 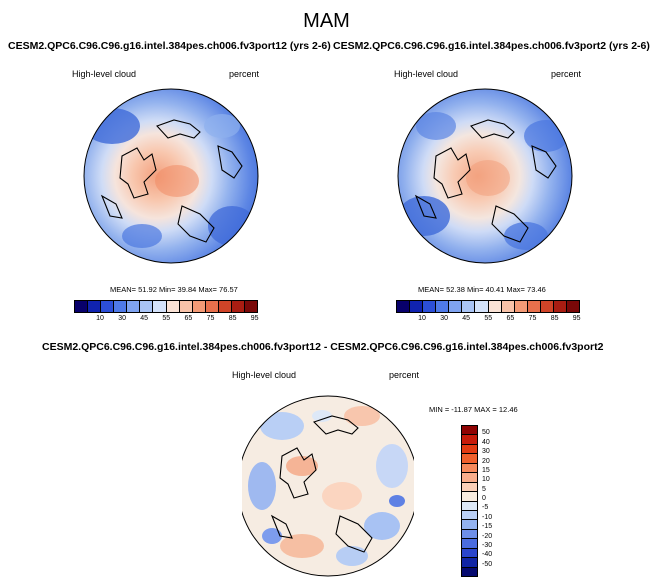 I want to click on colorbar-1-tick-label: 75, so click(x=210, y=318).